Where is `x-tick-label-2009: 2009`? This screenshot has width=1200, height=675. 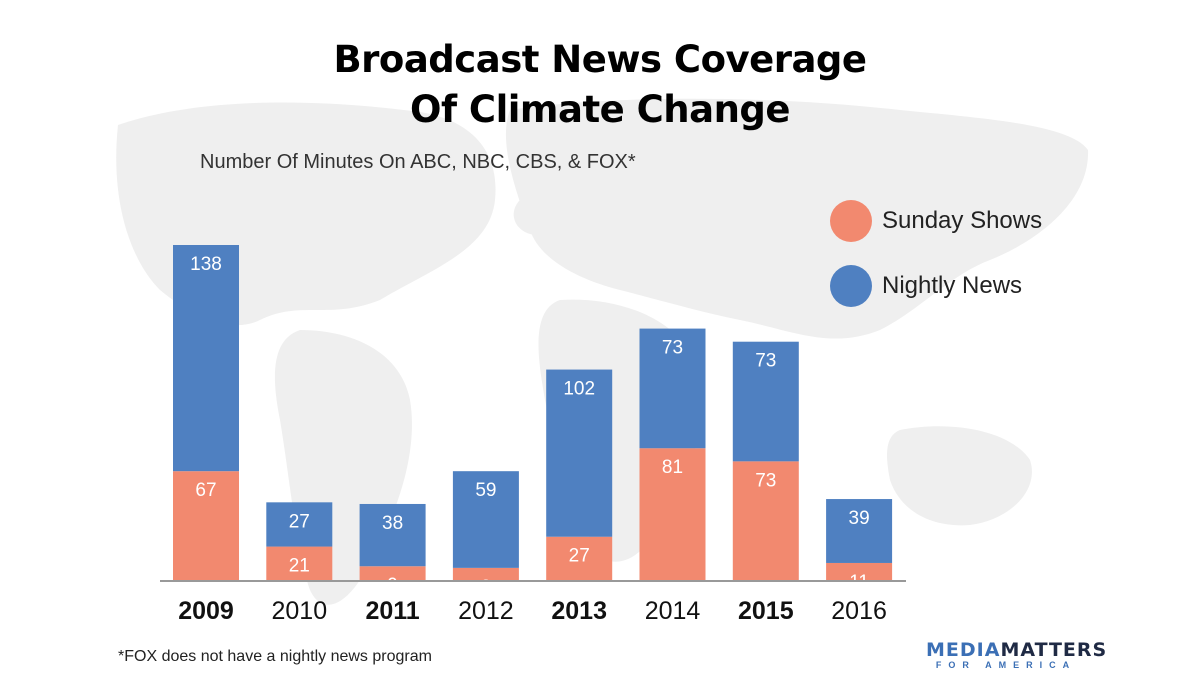
x-tick-label-2009: 2009 is located at coordinates (206, 611).